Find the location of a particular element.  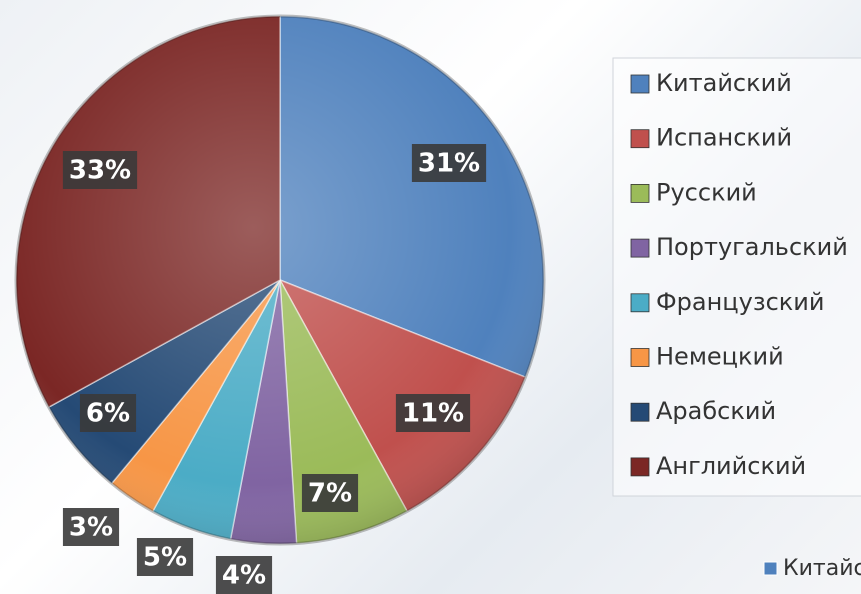

legend-label: Русский is located at coordinates (706, 192).